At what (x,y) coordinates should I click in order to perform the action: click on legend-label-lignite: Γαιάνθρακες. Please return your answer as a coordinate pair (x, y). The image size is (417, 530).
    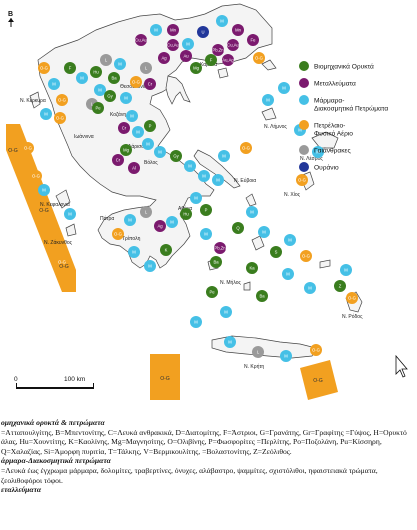
    Looking at the image, I should click on (332, 151).